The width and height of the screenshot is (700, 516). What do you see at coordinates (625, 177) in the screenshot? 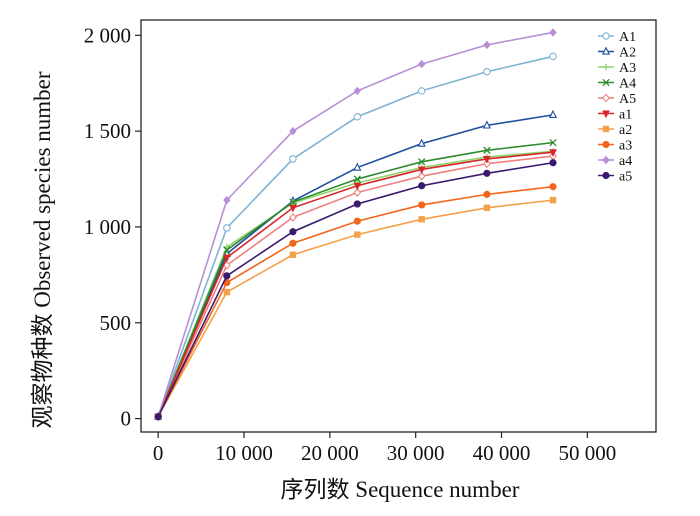
I see `legend-label: a5` at bounding box center [625, 177].